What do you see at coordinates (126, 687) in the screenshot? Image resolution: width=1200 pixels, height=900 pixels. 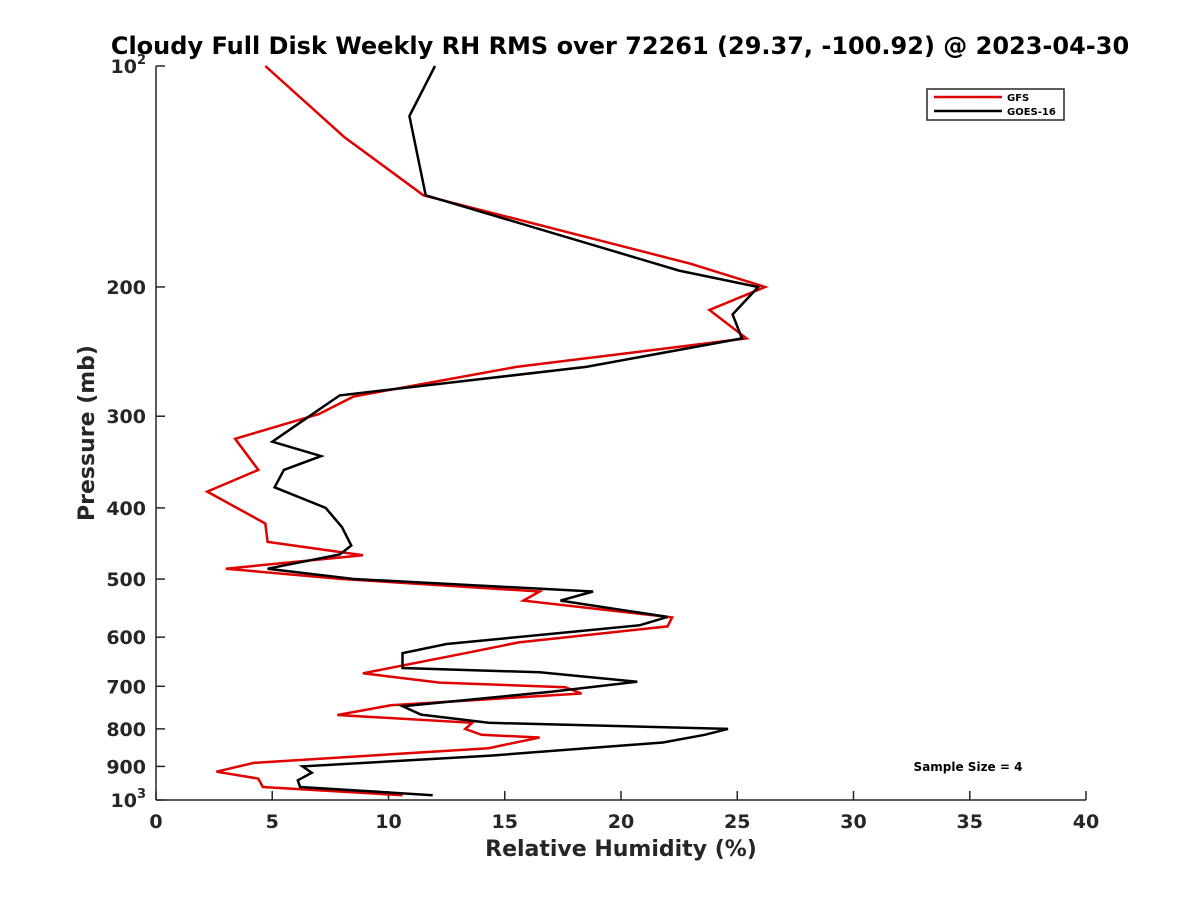 I see `y-tick-label: 700` at bounding box center [126, 687].